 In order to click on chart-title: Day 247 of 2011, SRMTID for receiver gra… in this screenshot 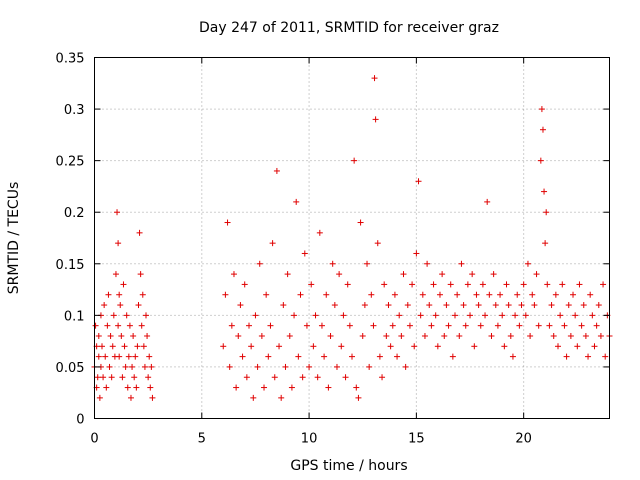, I will do `click(349, 28)`.